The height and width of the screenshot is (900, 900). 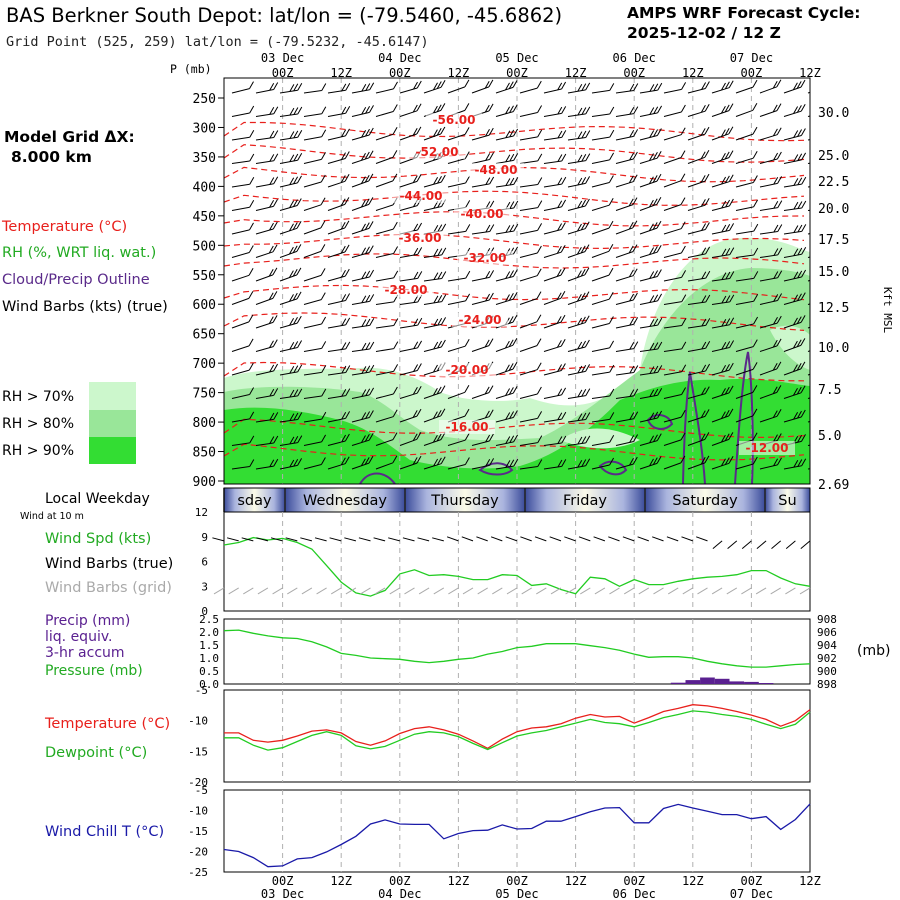 I want to click on bottom-time-tick: 00Z, so click(x=634, y=881).